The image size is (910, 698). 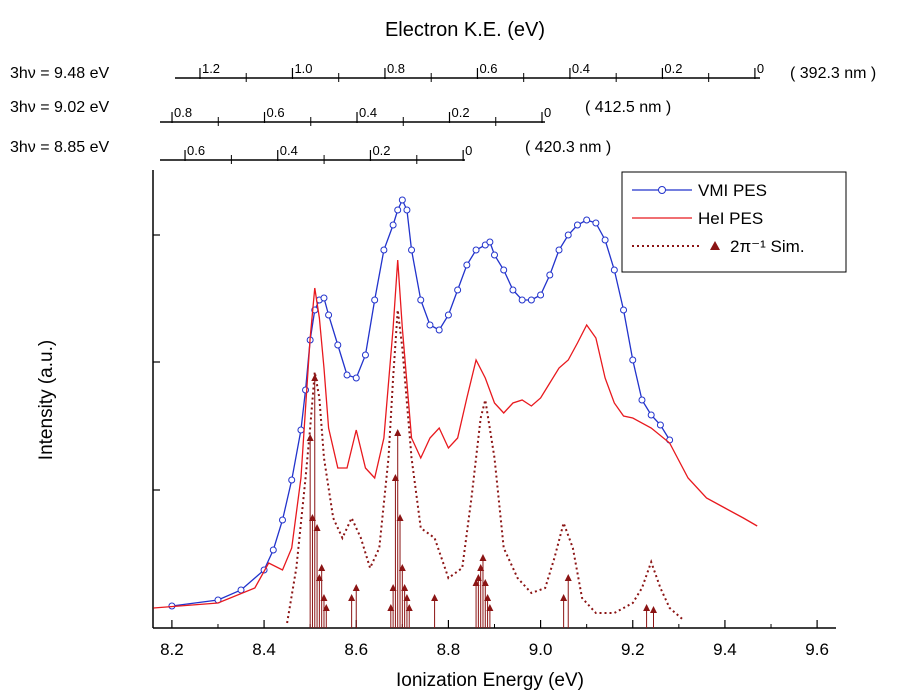 What do you see at coordinates (60, 147) in the screenshot?
I see `photon-energy-label: 3hν = 8.85 eV` at bounding box center [60, 147].